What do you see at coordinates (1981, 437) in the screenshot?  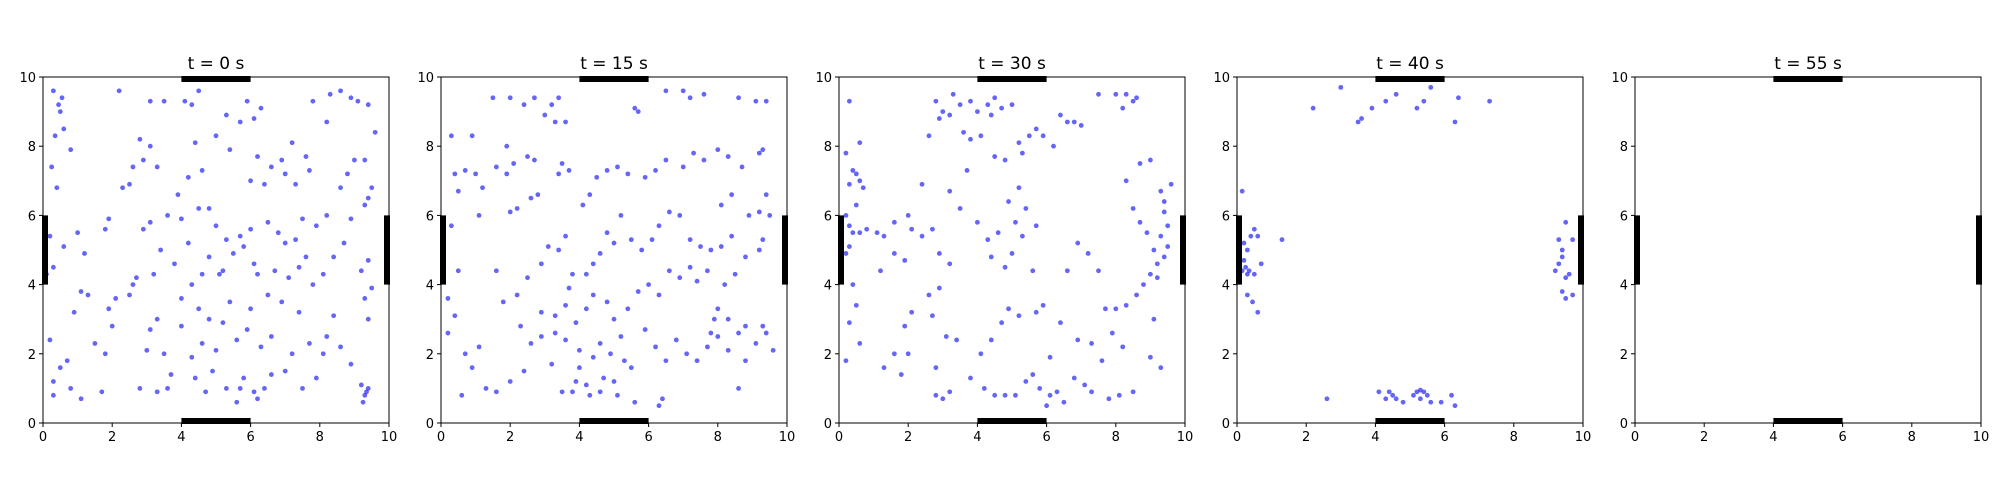 I see `x-tick-label: 10` at bounding box center [1981, 437].